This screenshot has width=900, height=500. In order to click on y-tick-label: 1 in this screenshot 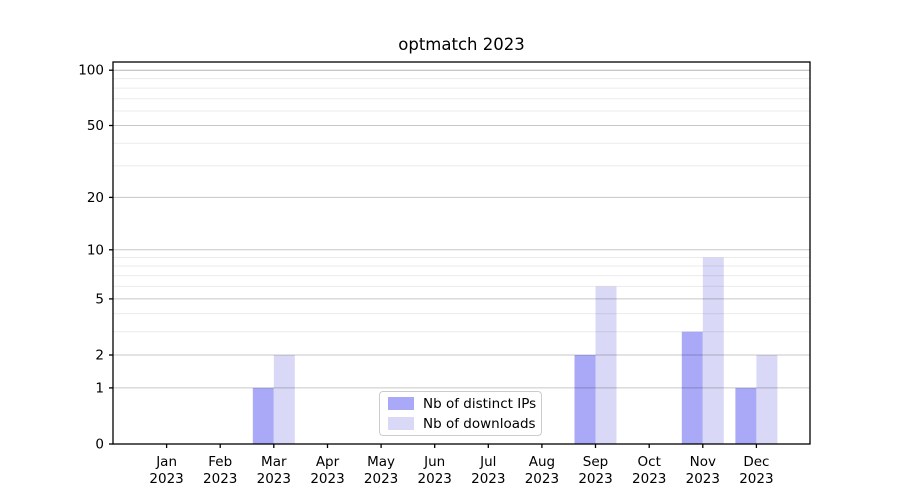, I will do `click(99, 388)`.